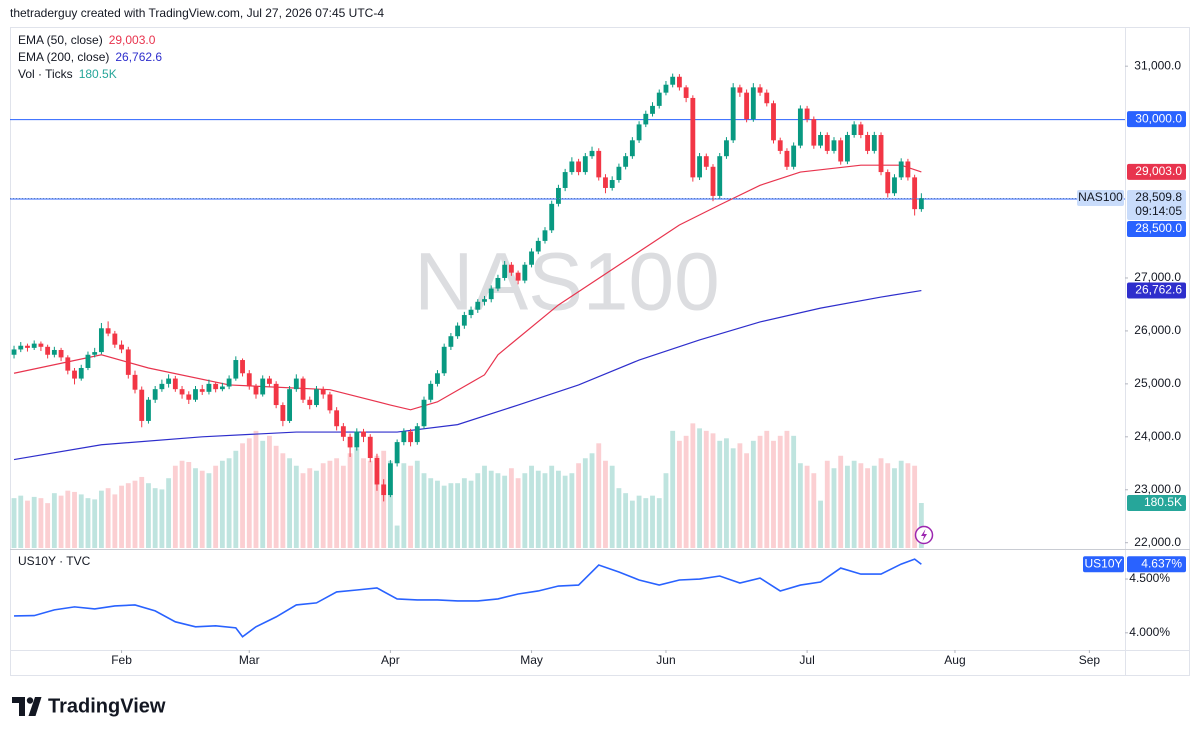 This screenshot has height=736, width=1200. What do you see at coordinates (1090, 660) in the screenshot?
I see `x-tick-label: Sep` at bounding box center [1090, 660].